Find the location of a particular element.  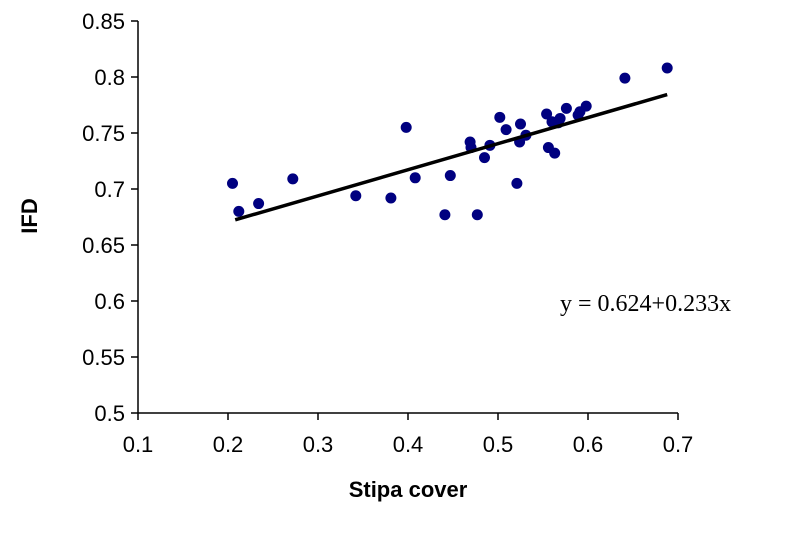

y-tick-label: 0.55 is located at coordinates (103, 357).